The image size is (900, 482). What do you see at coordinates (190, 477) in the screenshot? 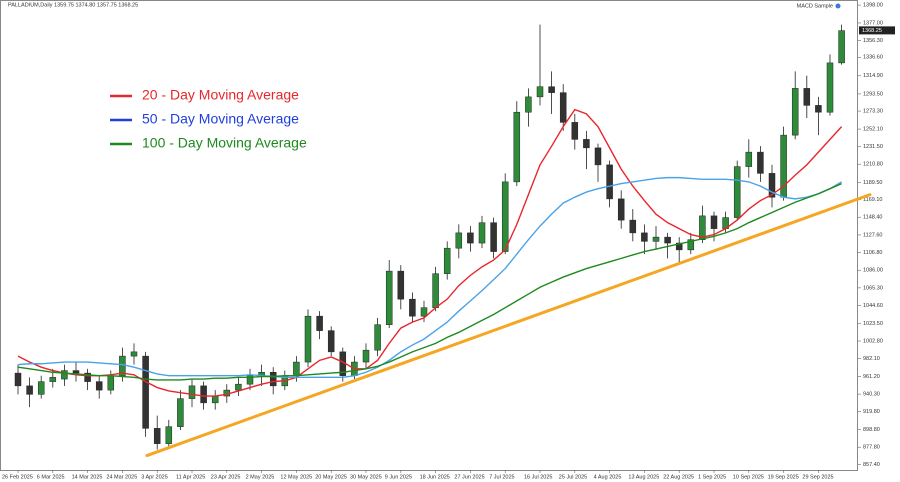
I see `x-tick-label: 11 Apr 2025` at bounding box center [190, 477].